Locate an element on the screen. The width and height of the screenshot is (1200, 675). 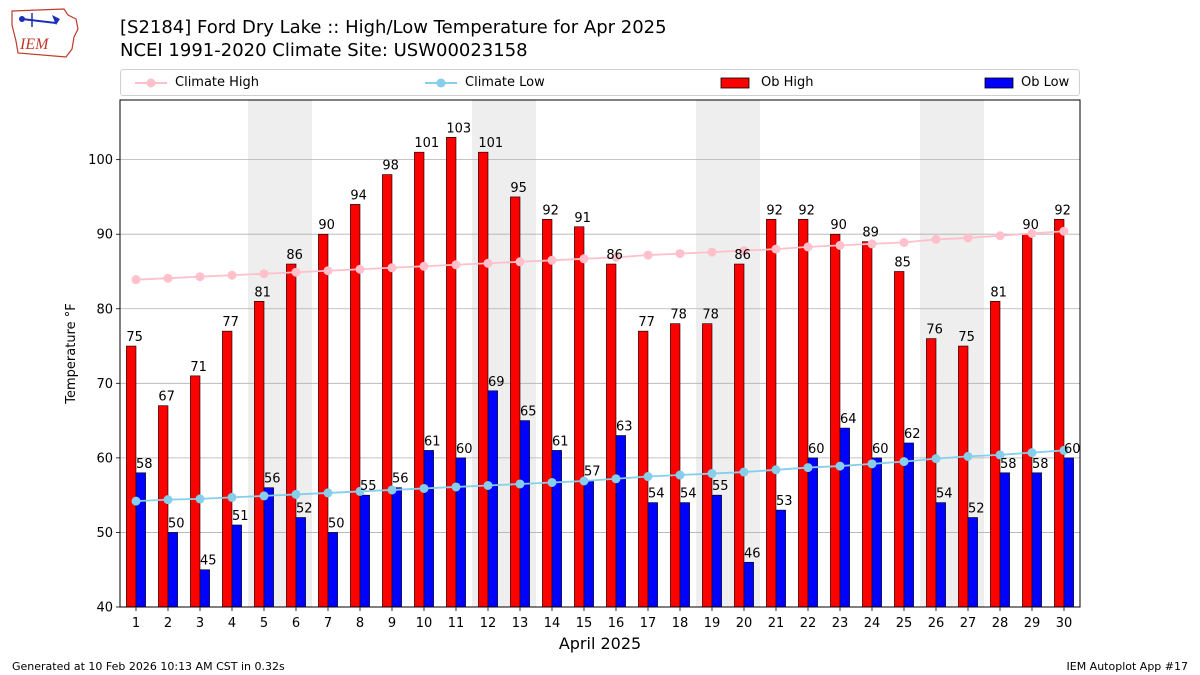
y-tick-label: 50 is located at coordinates (104, 533).